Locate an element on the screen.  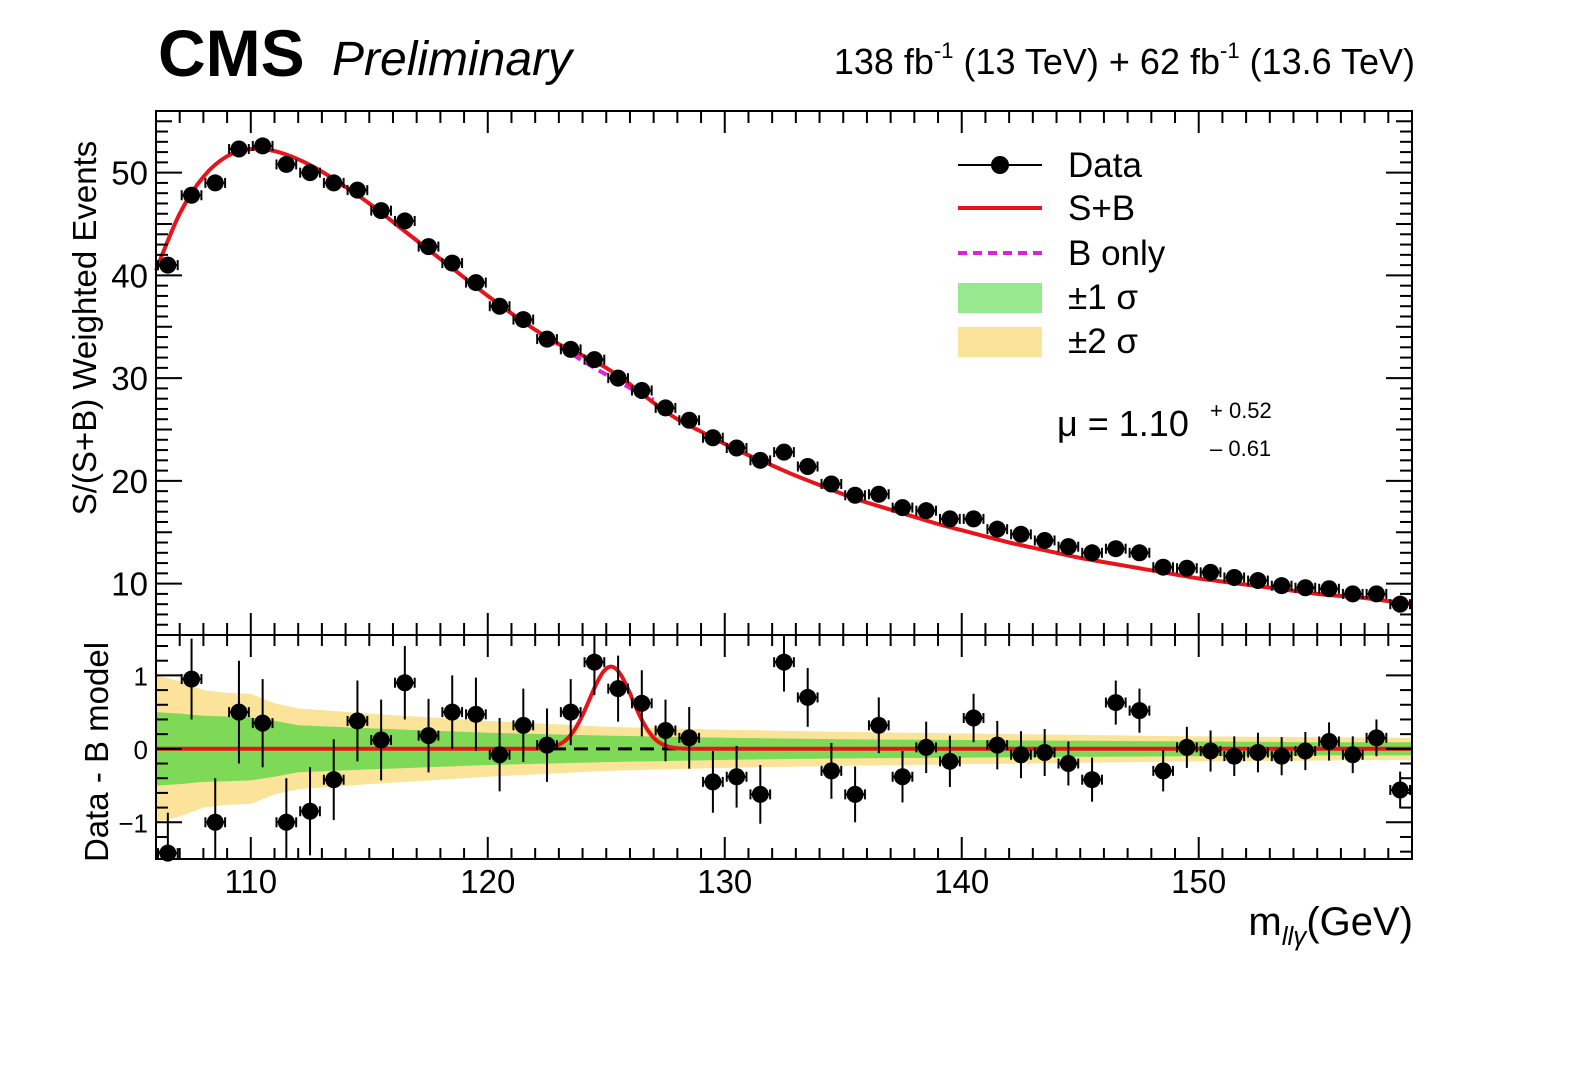
signal-strength-label: μ = 1.10 is located at coordinates (1123, 423).